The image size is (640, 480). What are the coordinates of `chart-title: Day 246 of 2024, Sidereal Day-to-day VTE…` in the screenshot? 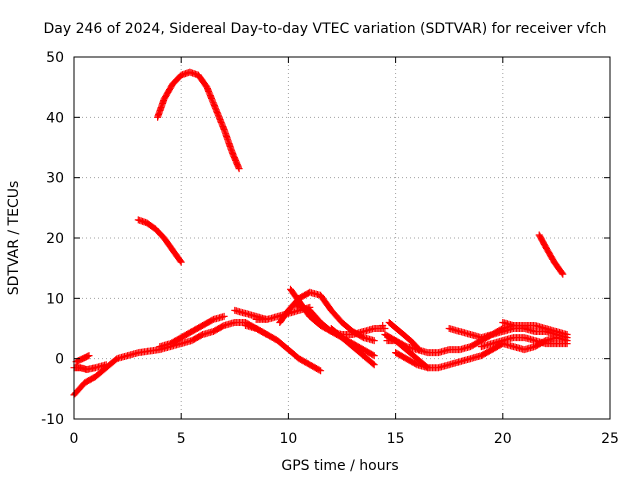 It's located at (324, 29).